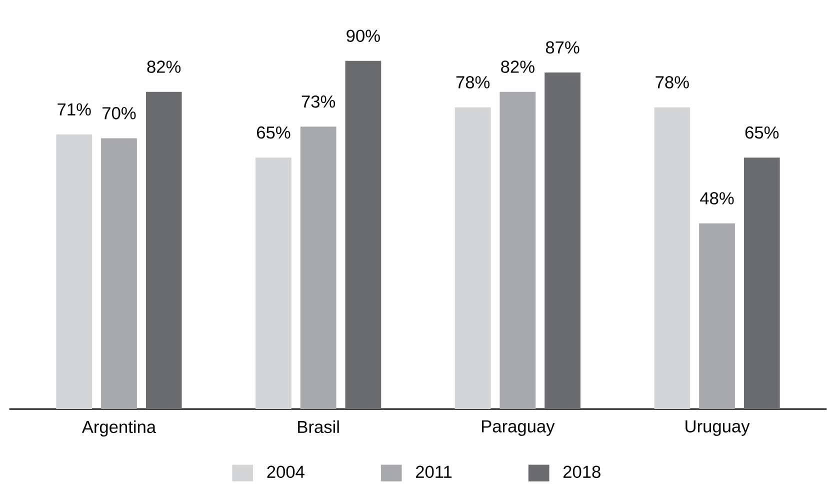 The image size is (827, 493). Describe the element at coordinates (74, 109) in the screenshot. I see `data-label: 71%` at that location.